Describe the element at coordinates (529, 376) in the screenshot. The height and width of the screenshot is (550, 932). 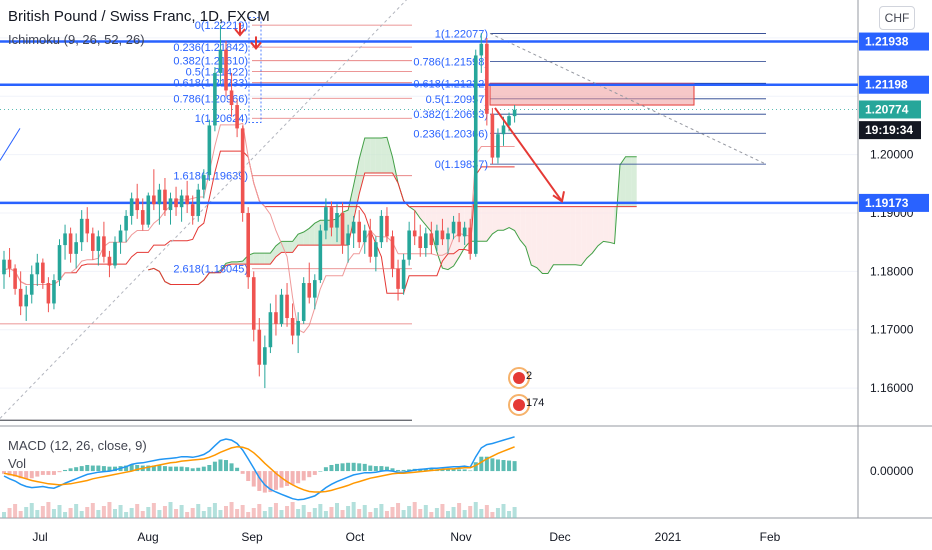
I see `event-count: 2` at that location.